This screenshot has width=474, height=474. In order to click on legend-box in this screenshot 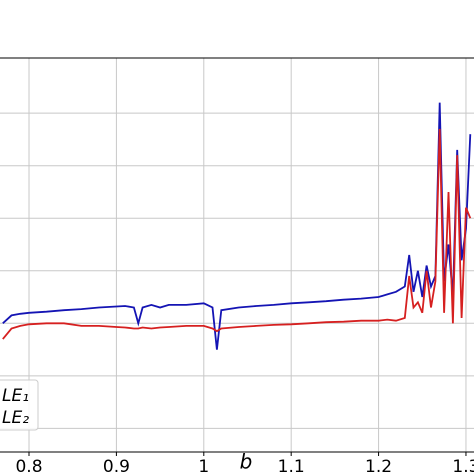, I will do `click(19, 405)`.